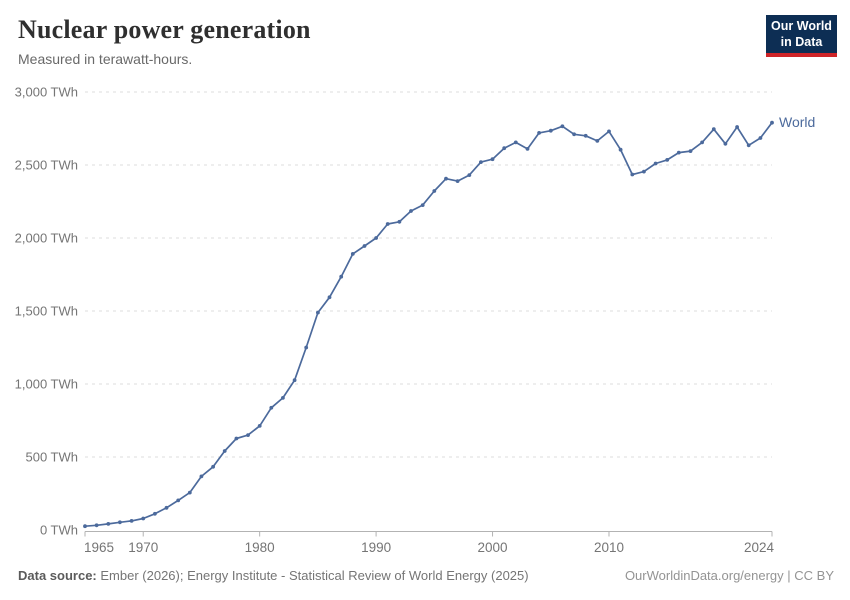 This screenshot has width=850, height=600. What do you see at coordinates (801, 26) in the screenshot?
I see `owid-logo-line1: Our World` at bounding box center [801, 26].